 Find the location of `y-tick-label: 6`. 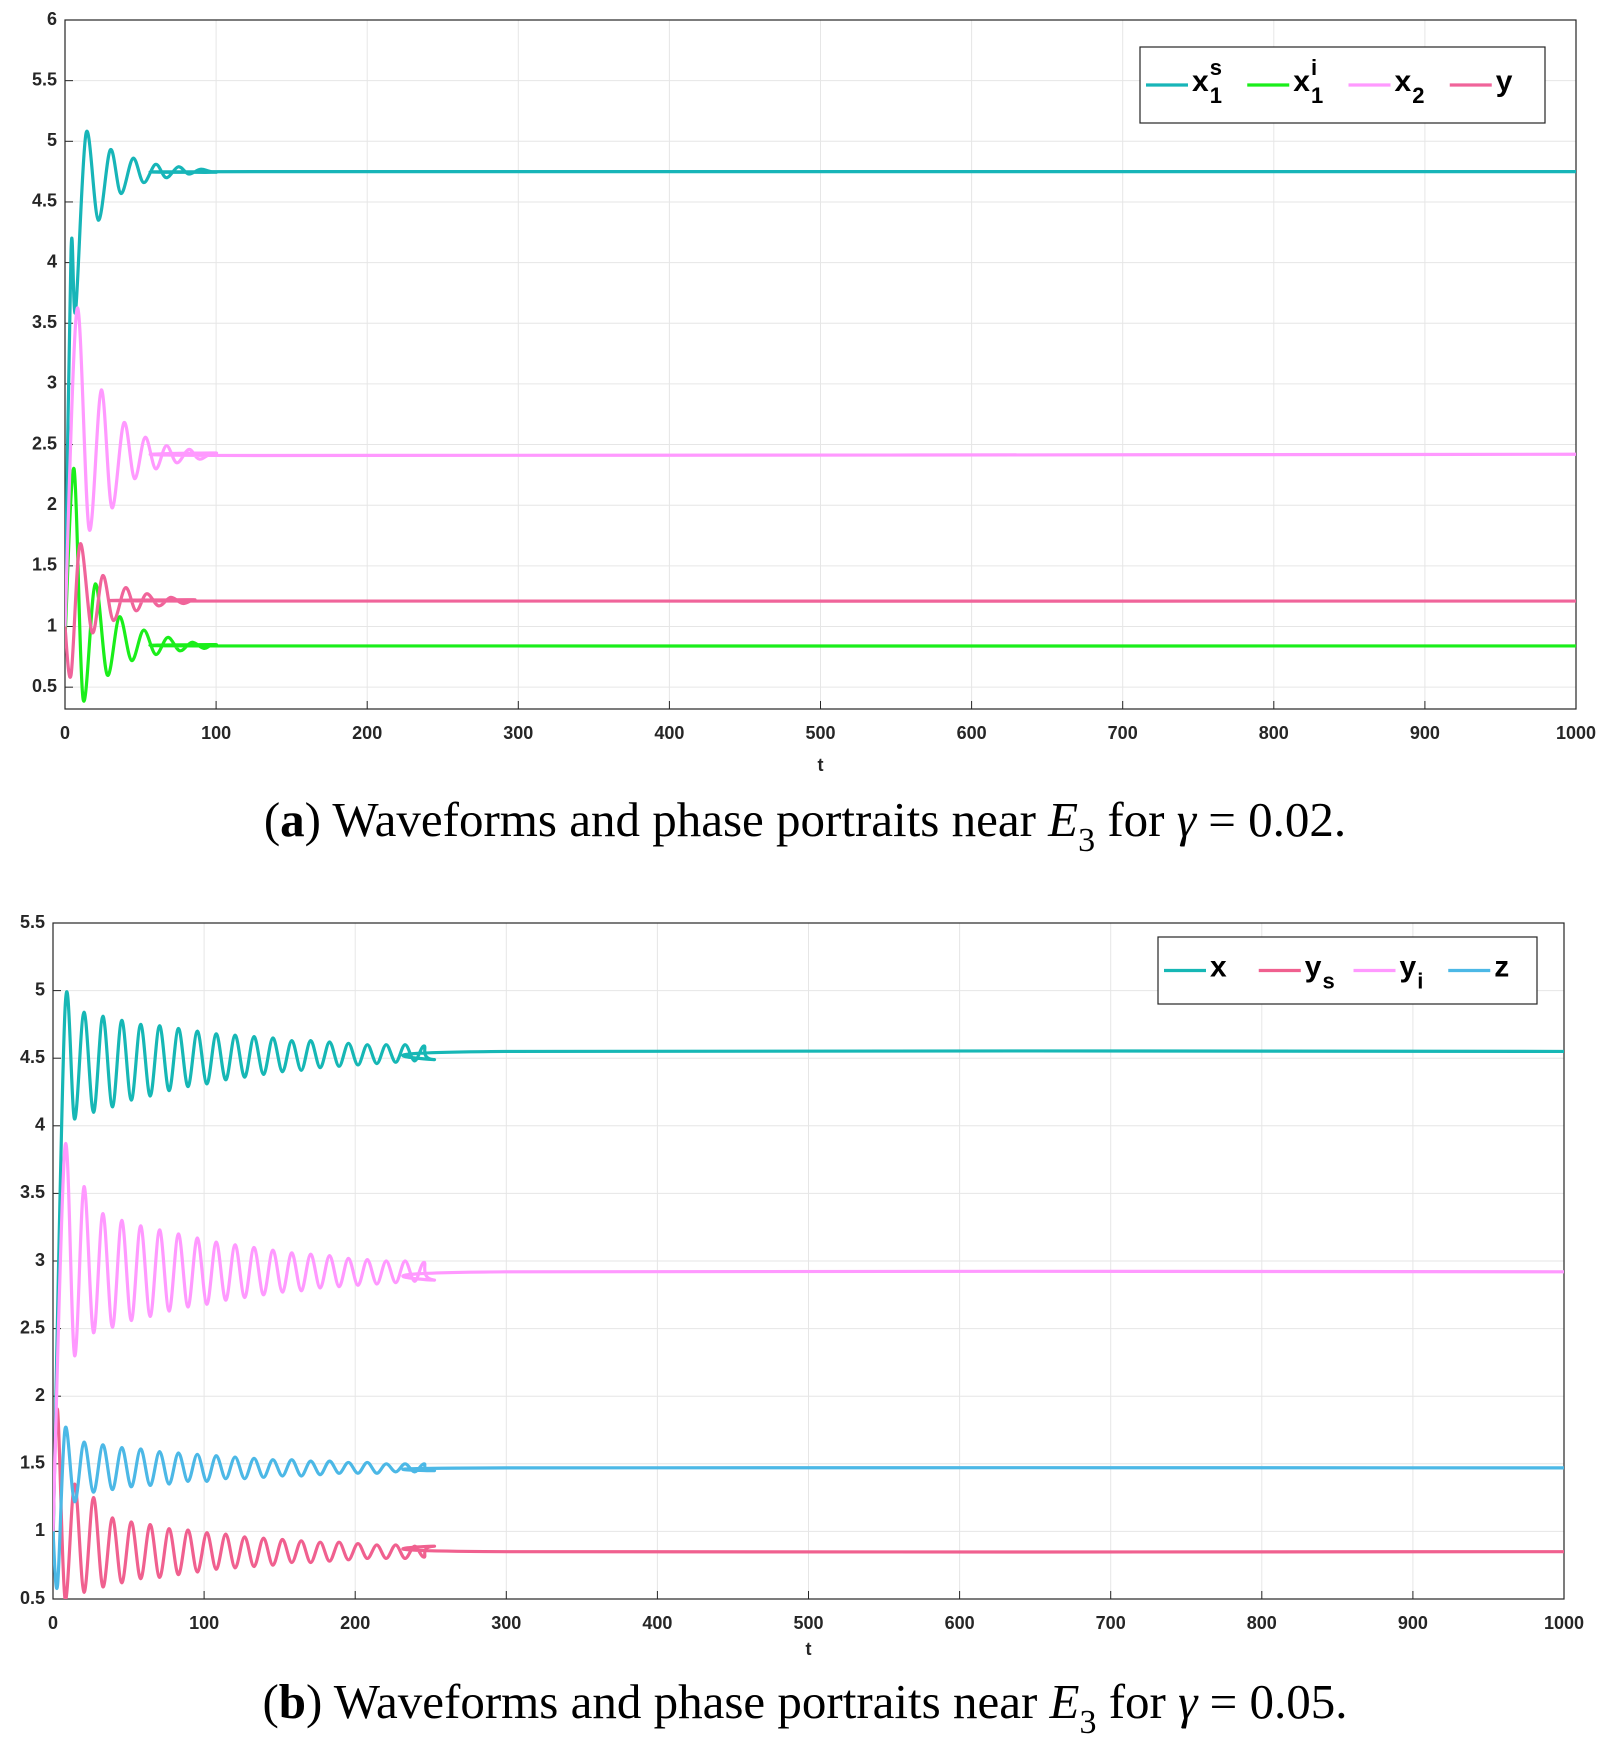

y-tick-label: 6 is located at coordinates (52, 19).